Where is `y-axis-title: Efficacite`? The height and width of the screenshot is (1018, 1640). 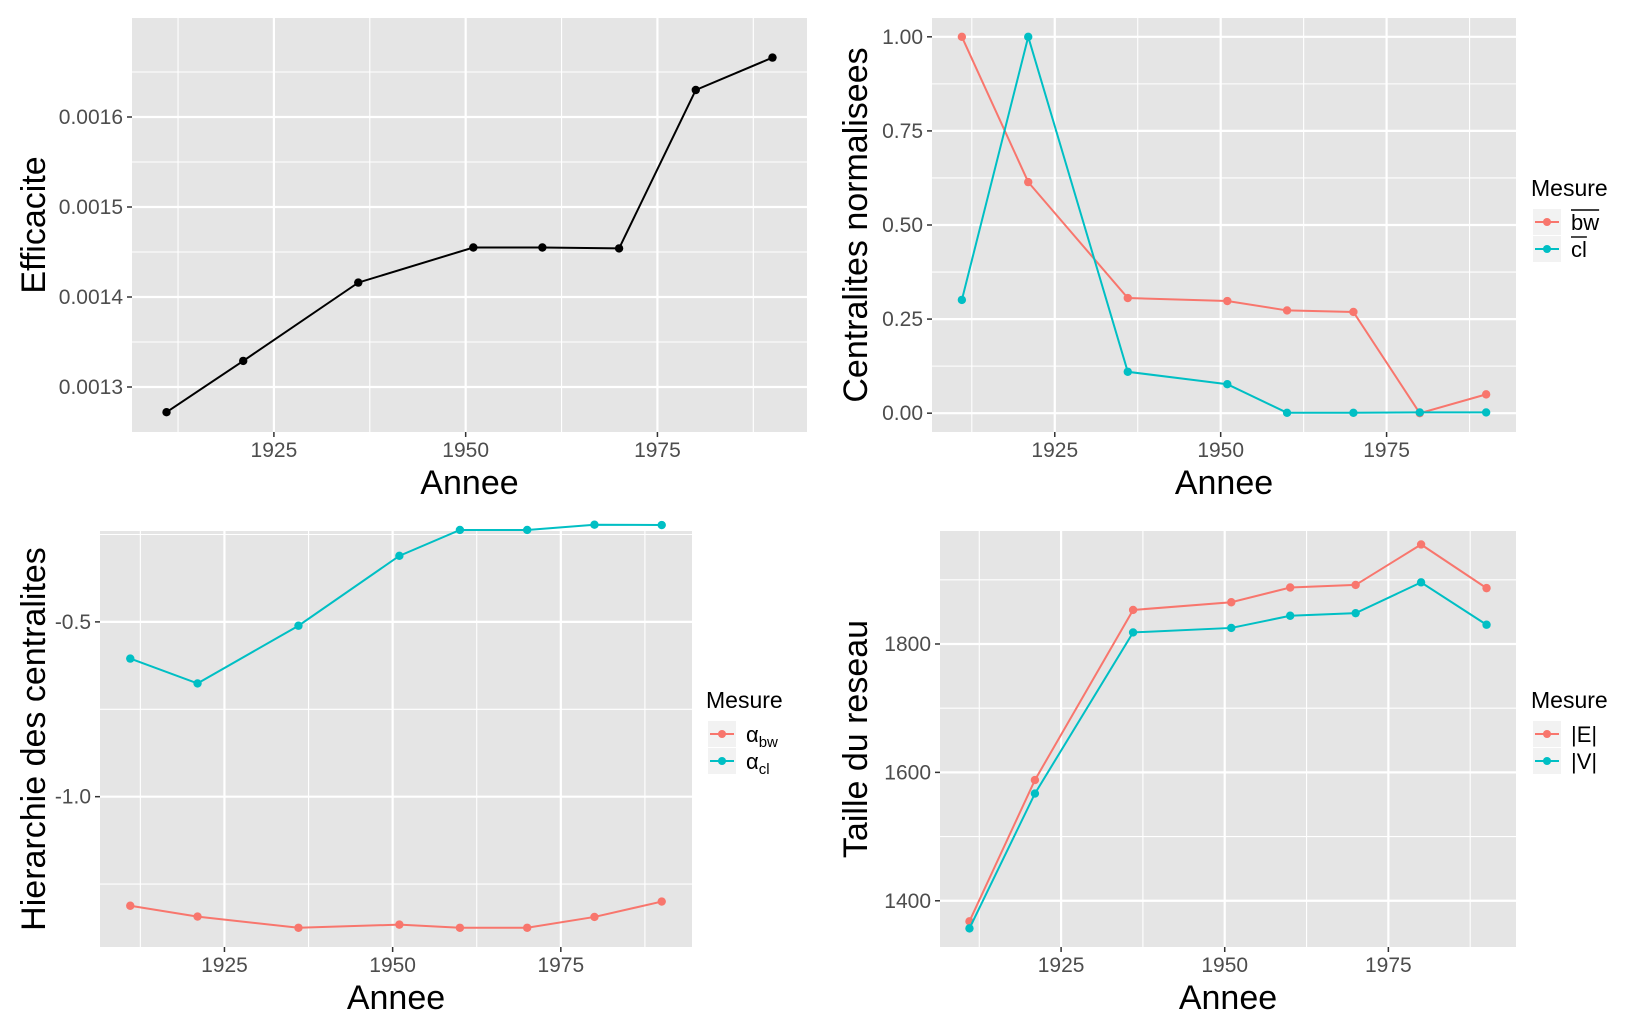
y-axis-title: Efficacite is located at coordinates (34, 224).